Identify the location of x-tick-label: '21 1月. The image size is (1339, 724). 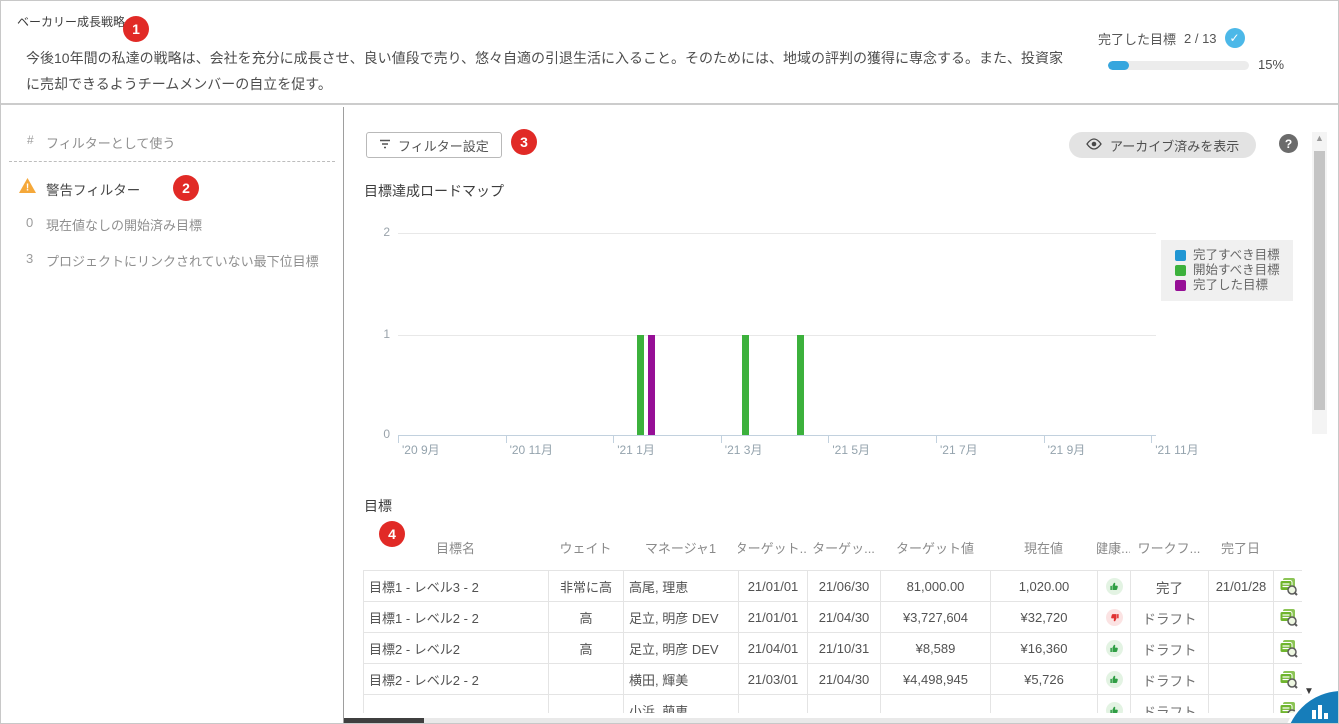
(636, 450).